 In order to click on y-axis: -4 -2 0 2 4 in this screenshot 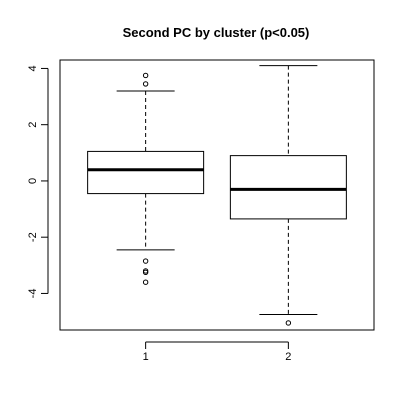, I will do `click(38, 182)`.